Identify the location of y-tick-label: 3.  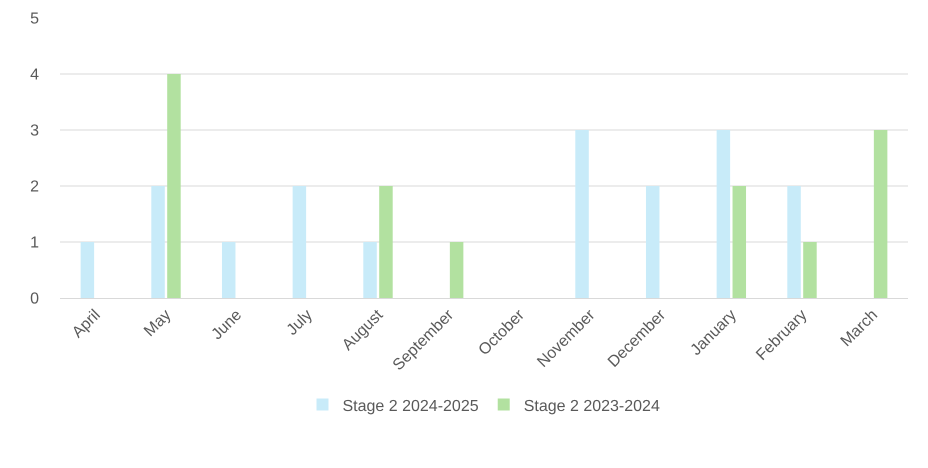
(35, 131).